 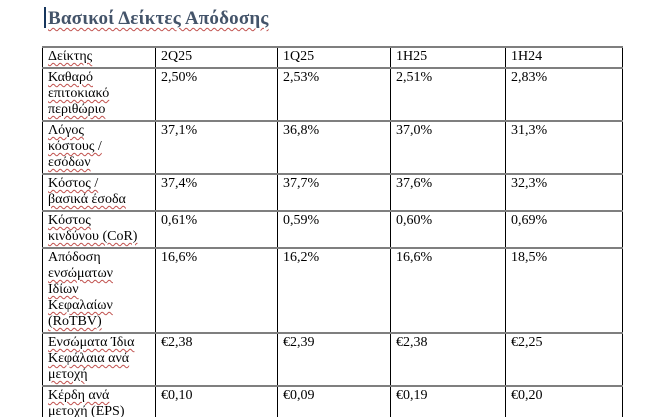 I want to click on metric-value-cell: €0,09, so click(x=334, y=401).